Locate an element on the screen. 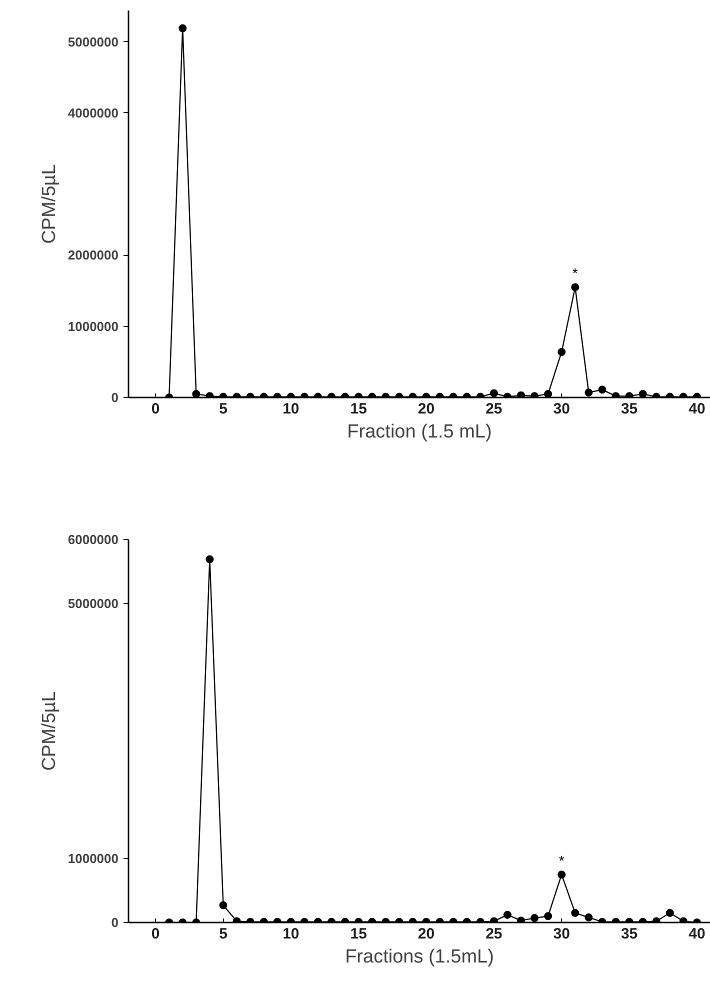 The image size is (710, 984). y-tick-label: 4000000 is located at coordinates (93, 112).